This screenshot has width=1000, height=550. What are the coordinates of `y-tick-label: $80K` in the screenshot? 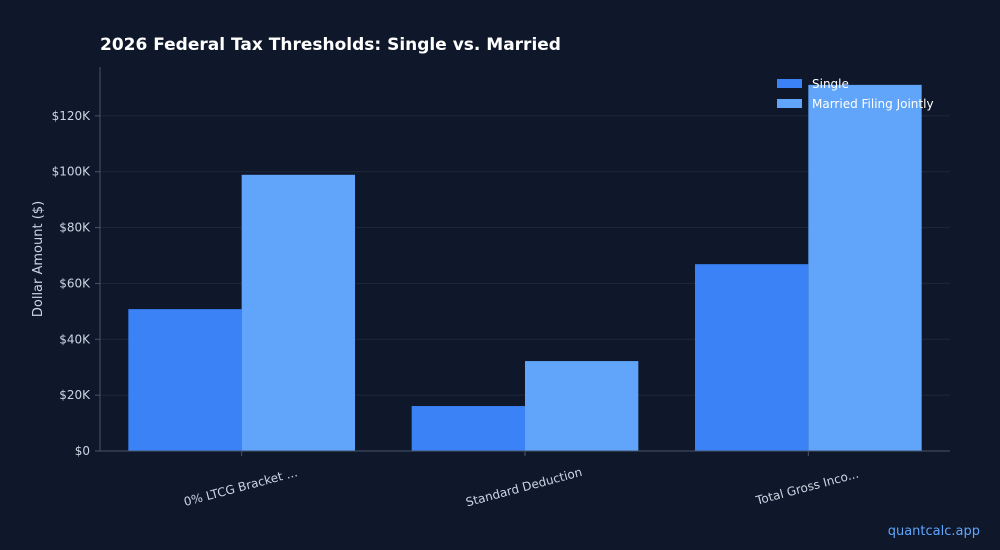 It's located at (75, 228).